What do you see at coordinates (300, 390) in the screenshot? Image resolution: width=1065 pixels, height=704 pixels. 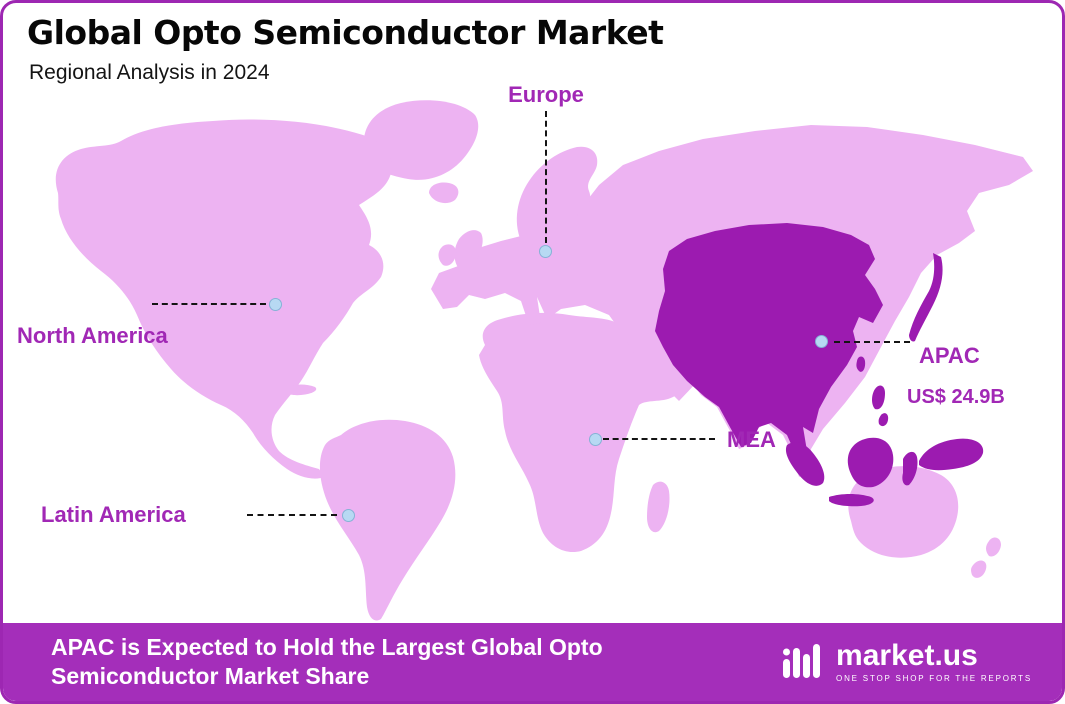 I see `island-cuba` at bounding box center [300, 390].